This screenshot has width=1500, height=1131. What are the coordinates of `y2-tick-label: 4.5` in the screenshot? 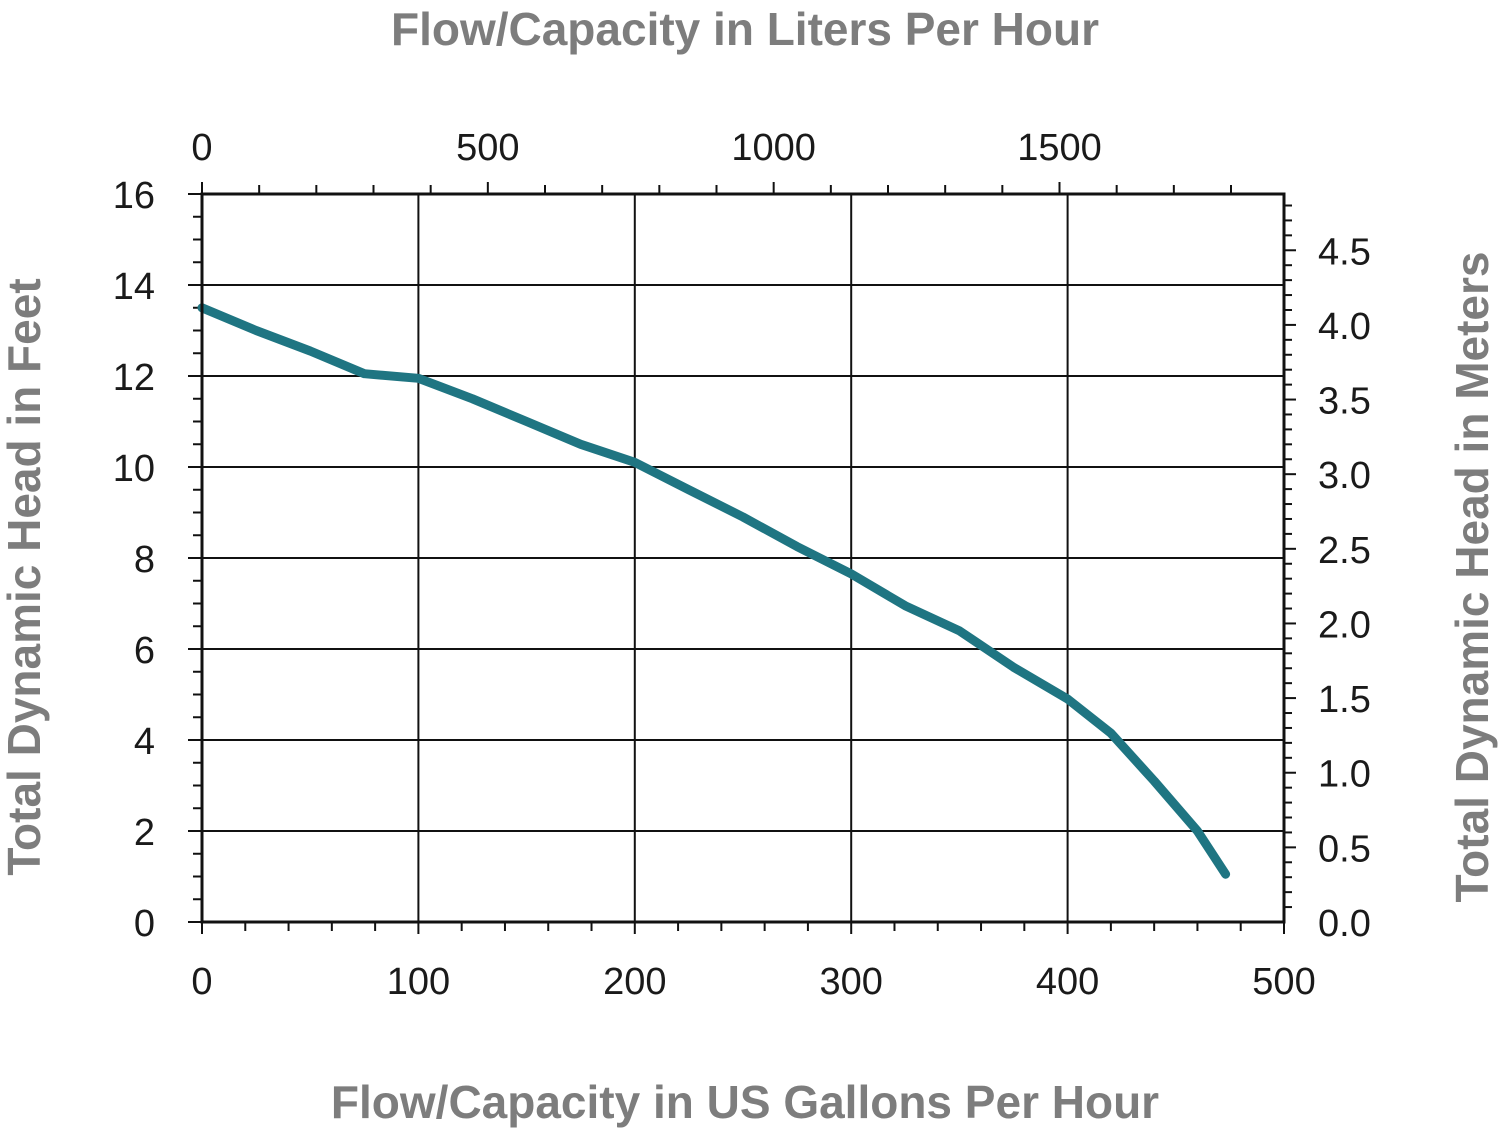 It's located at (1344, 252).